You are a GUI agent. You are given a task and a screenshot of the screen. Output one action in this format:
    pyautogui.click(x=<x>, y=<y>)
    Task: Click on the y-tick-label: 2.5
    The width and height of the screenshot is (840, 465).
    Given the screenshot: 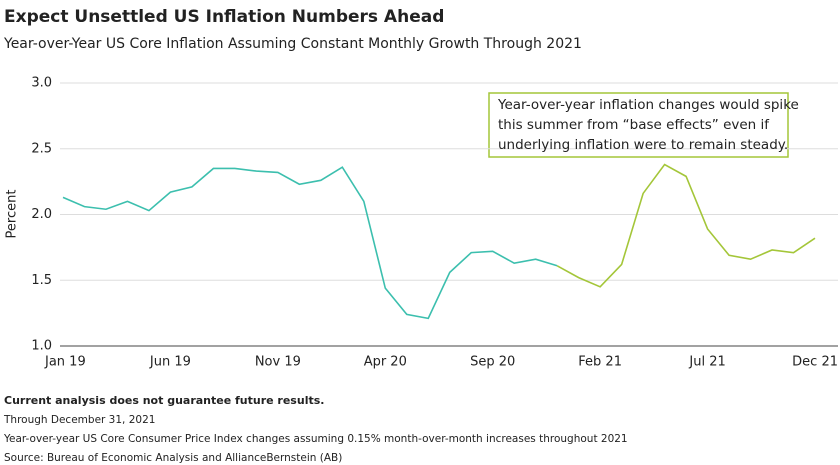 What is the action you would take?
    pyautogui.click(x=41, y=148)
    